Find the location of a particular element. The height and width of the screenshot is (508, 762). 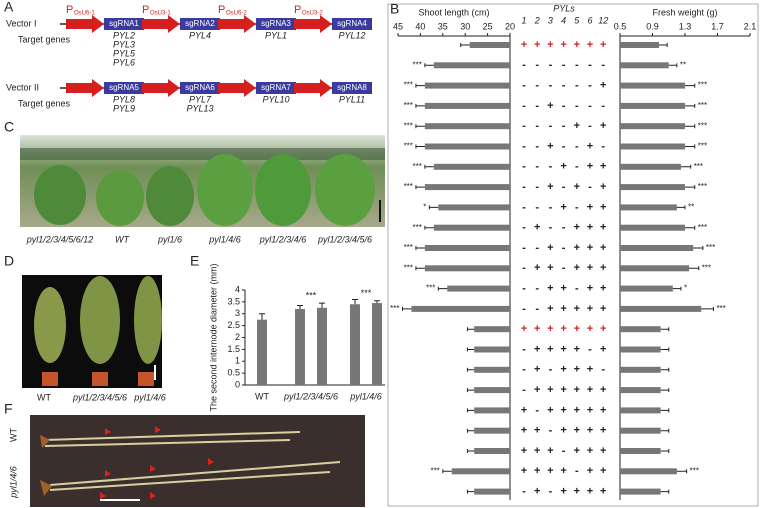

vector-name: Vector II is located at coordinates (22, 87).